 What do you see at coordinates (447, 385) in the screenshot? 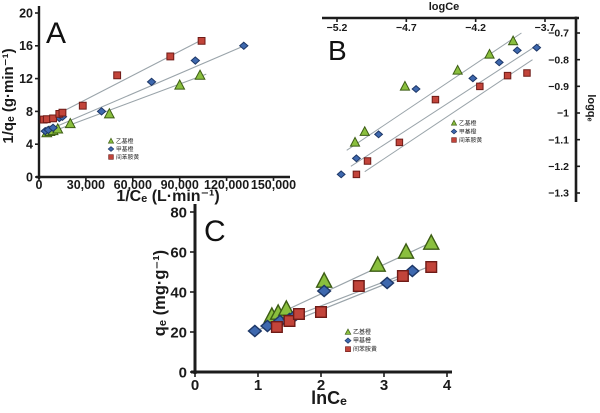
I see `x-tick-label: 4` at bounding box center [447, 385].